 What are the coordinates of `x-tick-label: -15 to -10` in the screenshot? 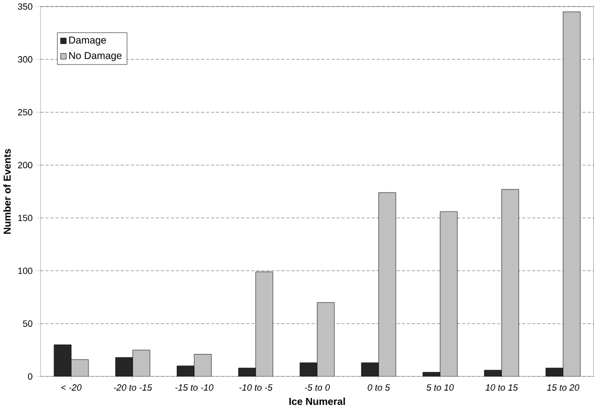 It's located at (194, 387).